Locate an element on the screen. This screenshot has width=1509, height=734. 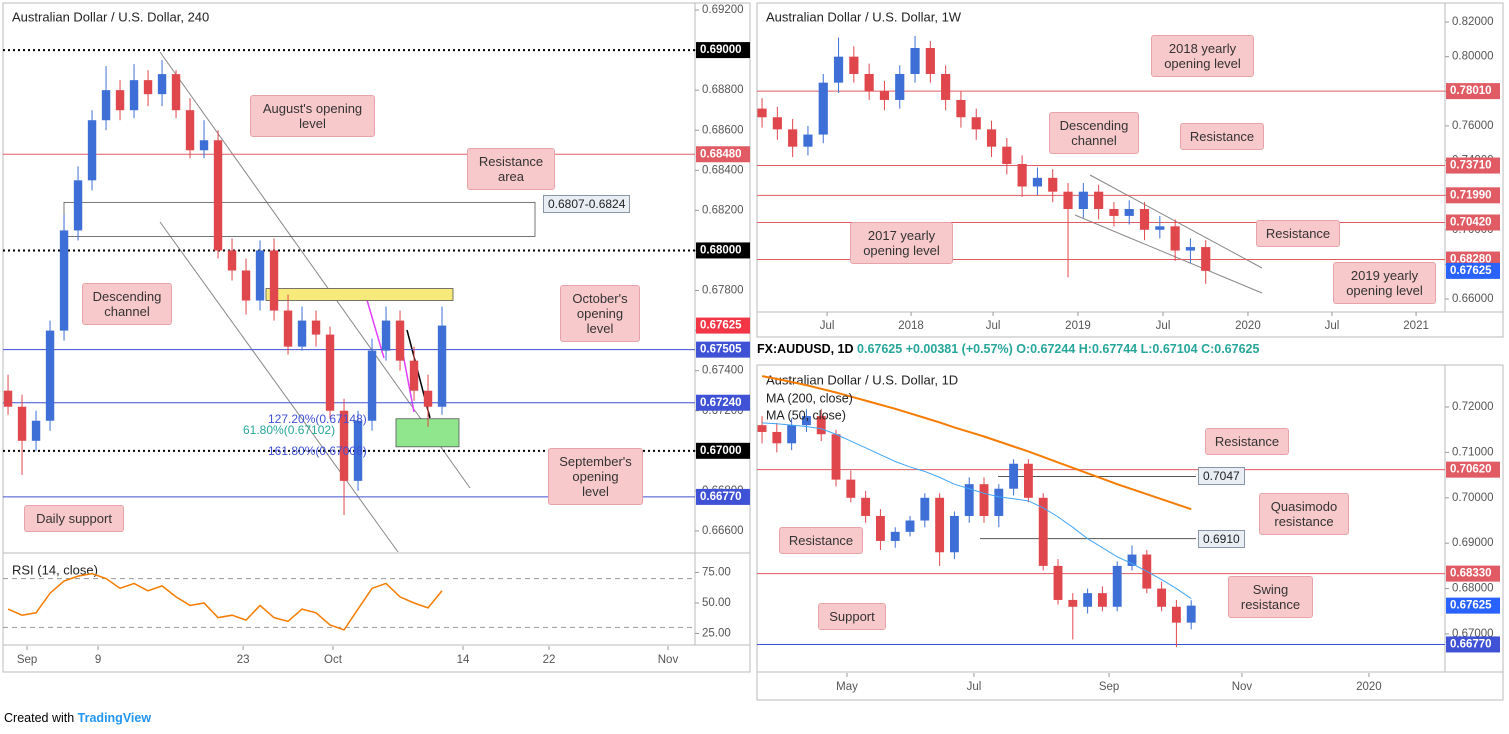
level-tag-label: 0.67240 is located at coordinates (721, 403).